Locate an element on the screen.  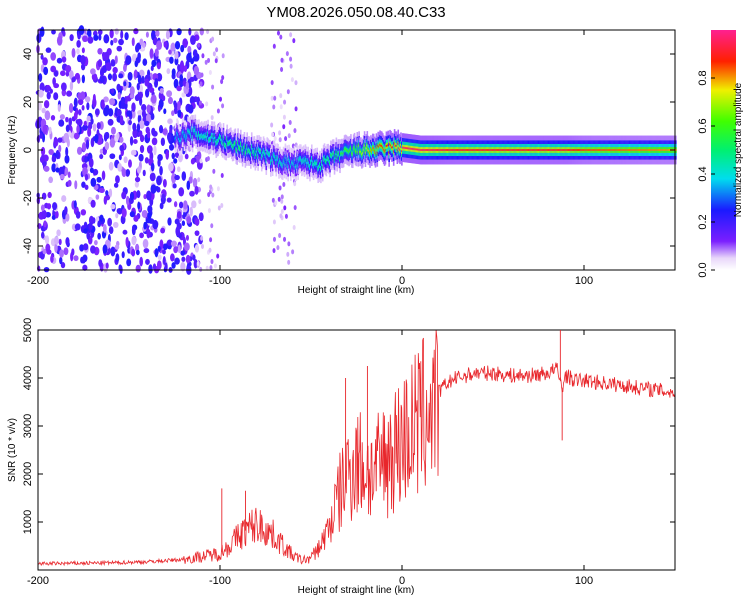
y-tick-label: 4000 is located at coordinates (28, 378).